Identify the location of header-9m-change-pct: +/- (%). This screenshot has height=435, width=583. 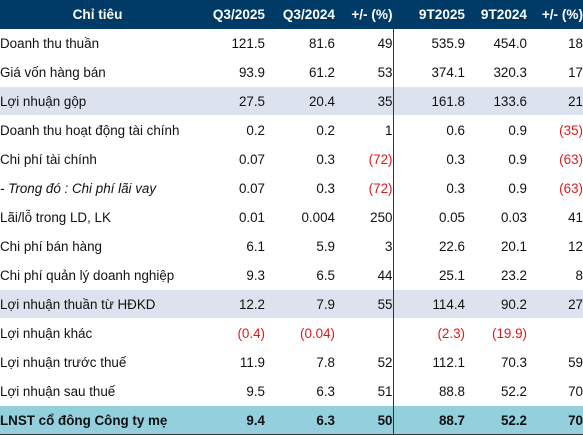
(555, 14).